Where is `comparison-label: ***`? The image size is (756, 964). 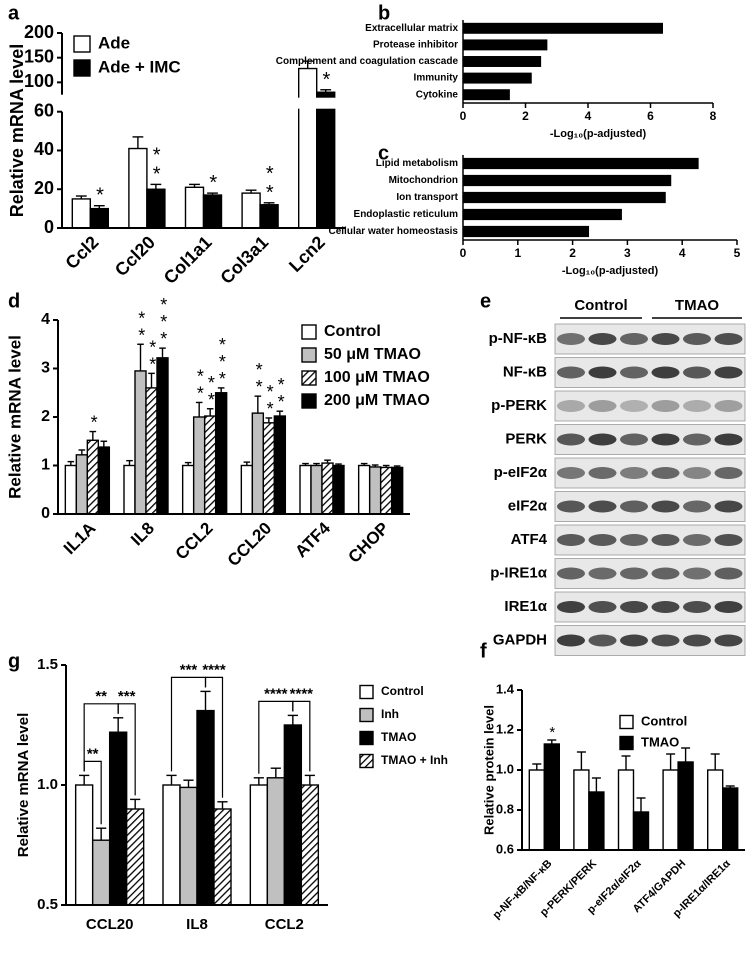 comparison-label: *** is located at coordinates (127, 696).